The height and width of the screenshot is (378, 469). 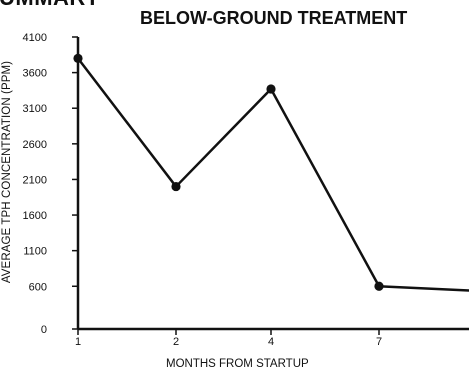 I want to click on y-axis-label: AVERAGE TPH CONCENTRATION (PPM), so click(x=7, y=172).